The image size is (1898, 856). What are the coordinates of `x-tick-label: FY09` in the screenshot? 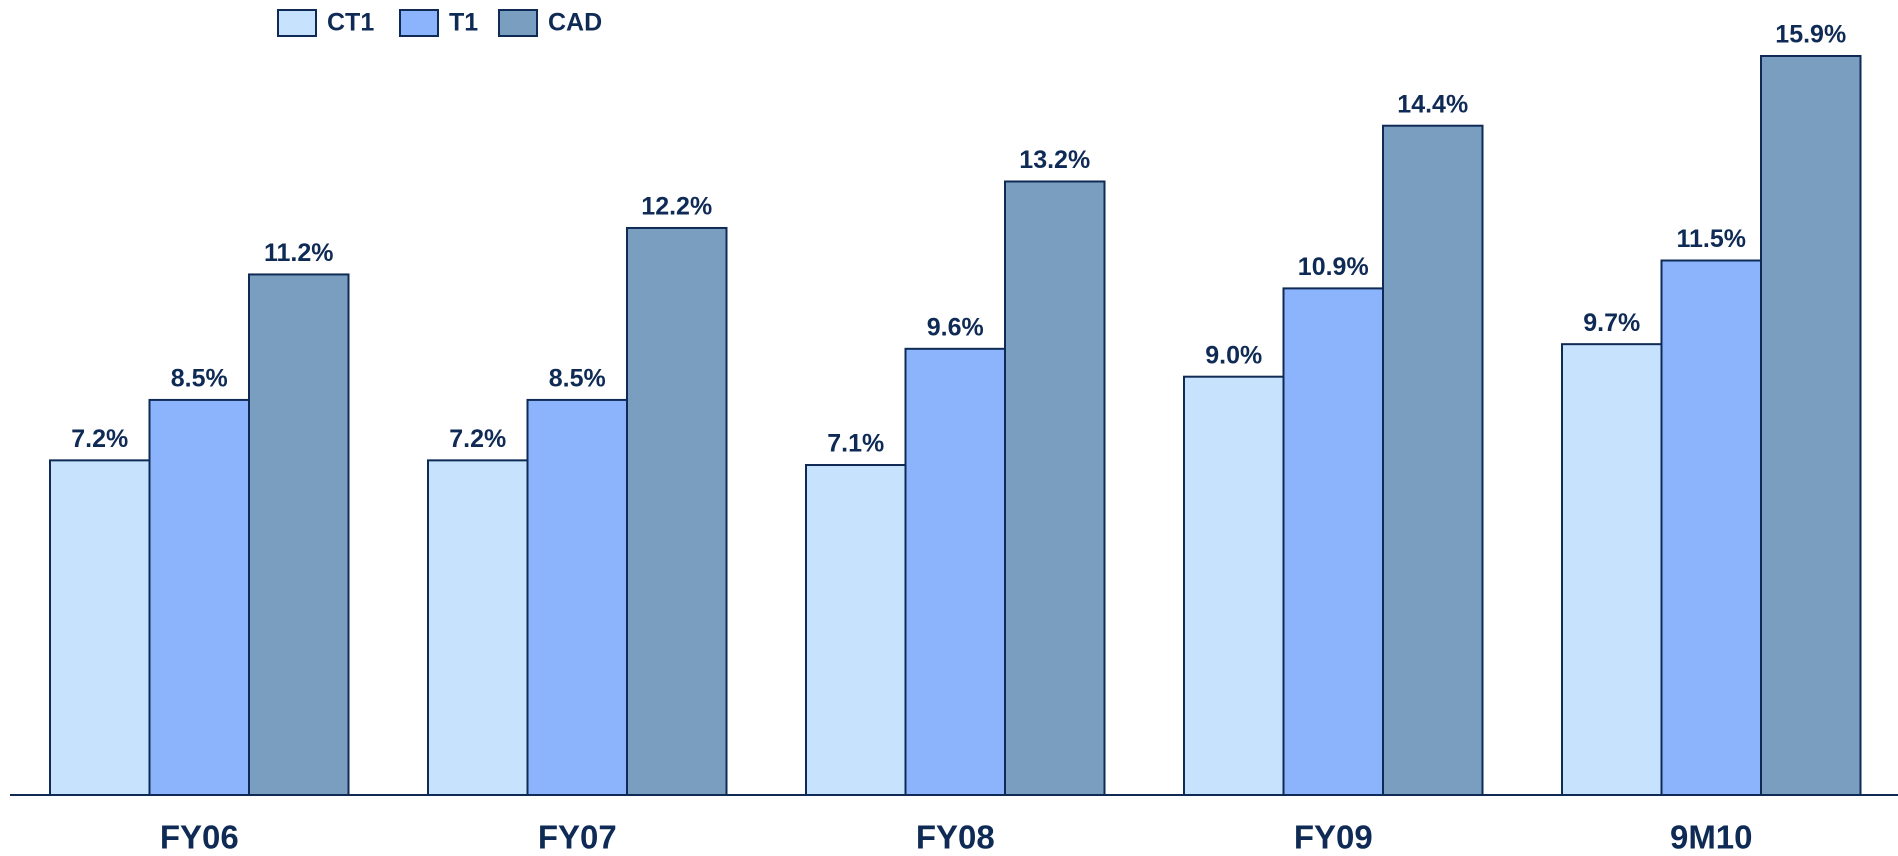 It's located at (1333, 837).